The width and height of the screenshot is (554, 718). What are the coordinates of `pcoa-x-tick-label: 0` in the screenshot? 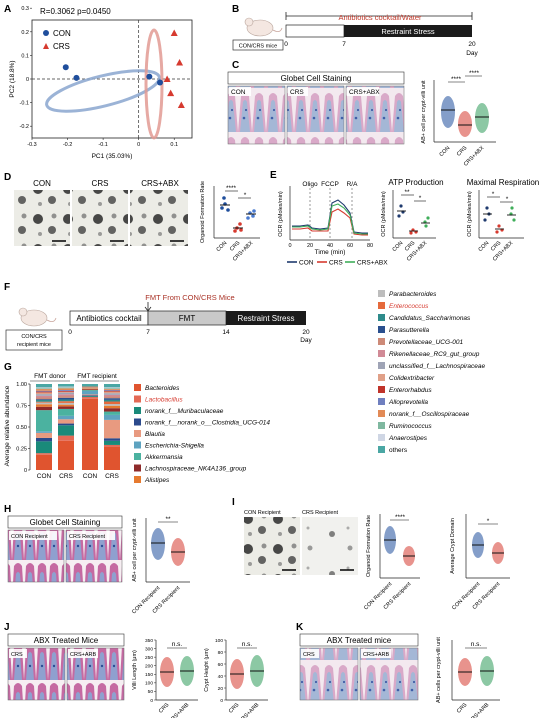 It's located at (138, 145).